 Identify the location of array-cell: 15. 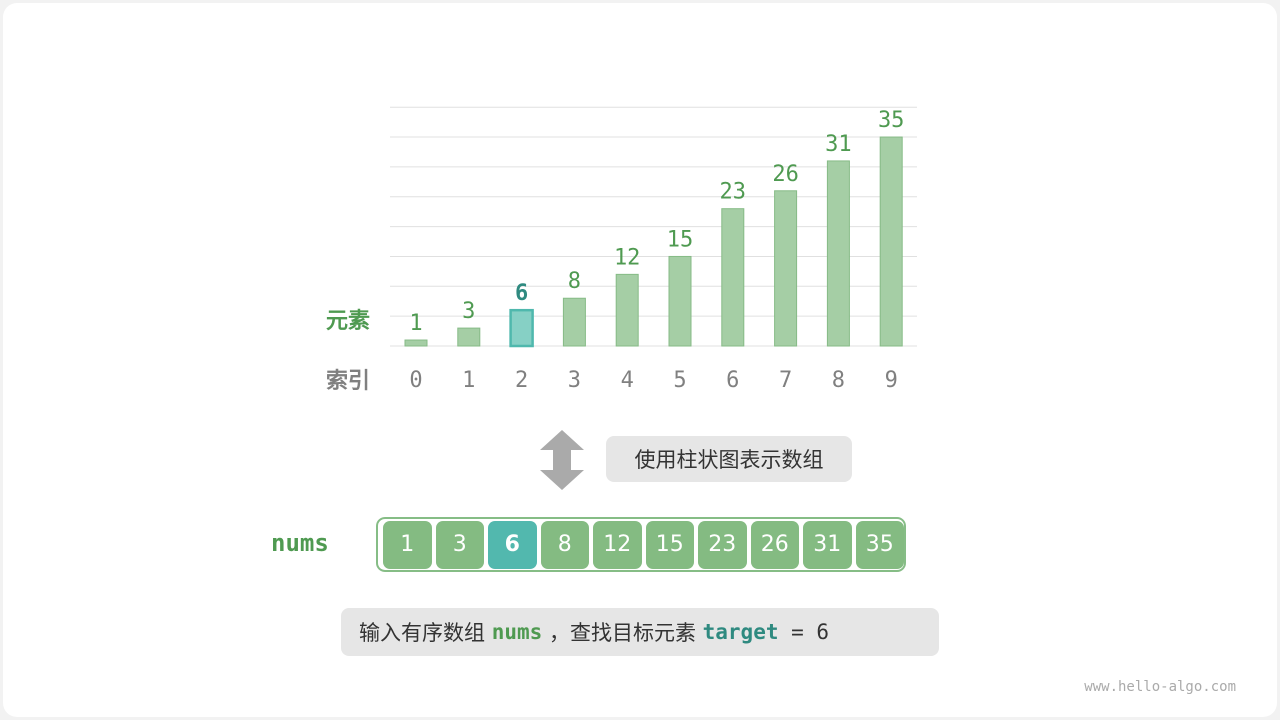
(669, 544).